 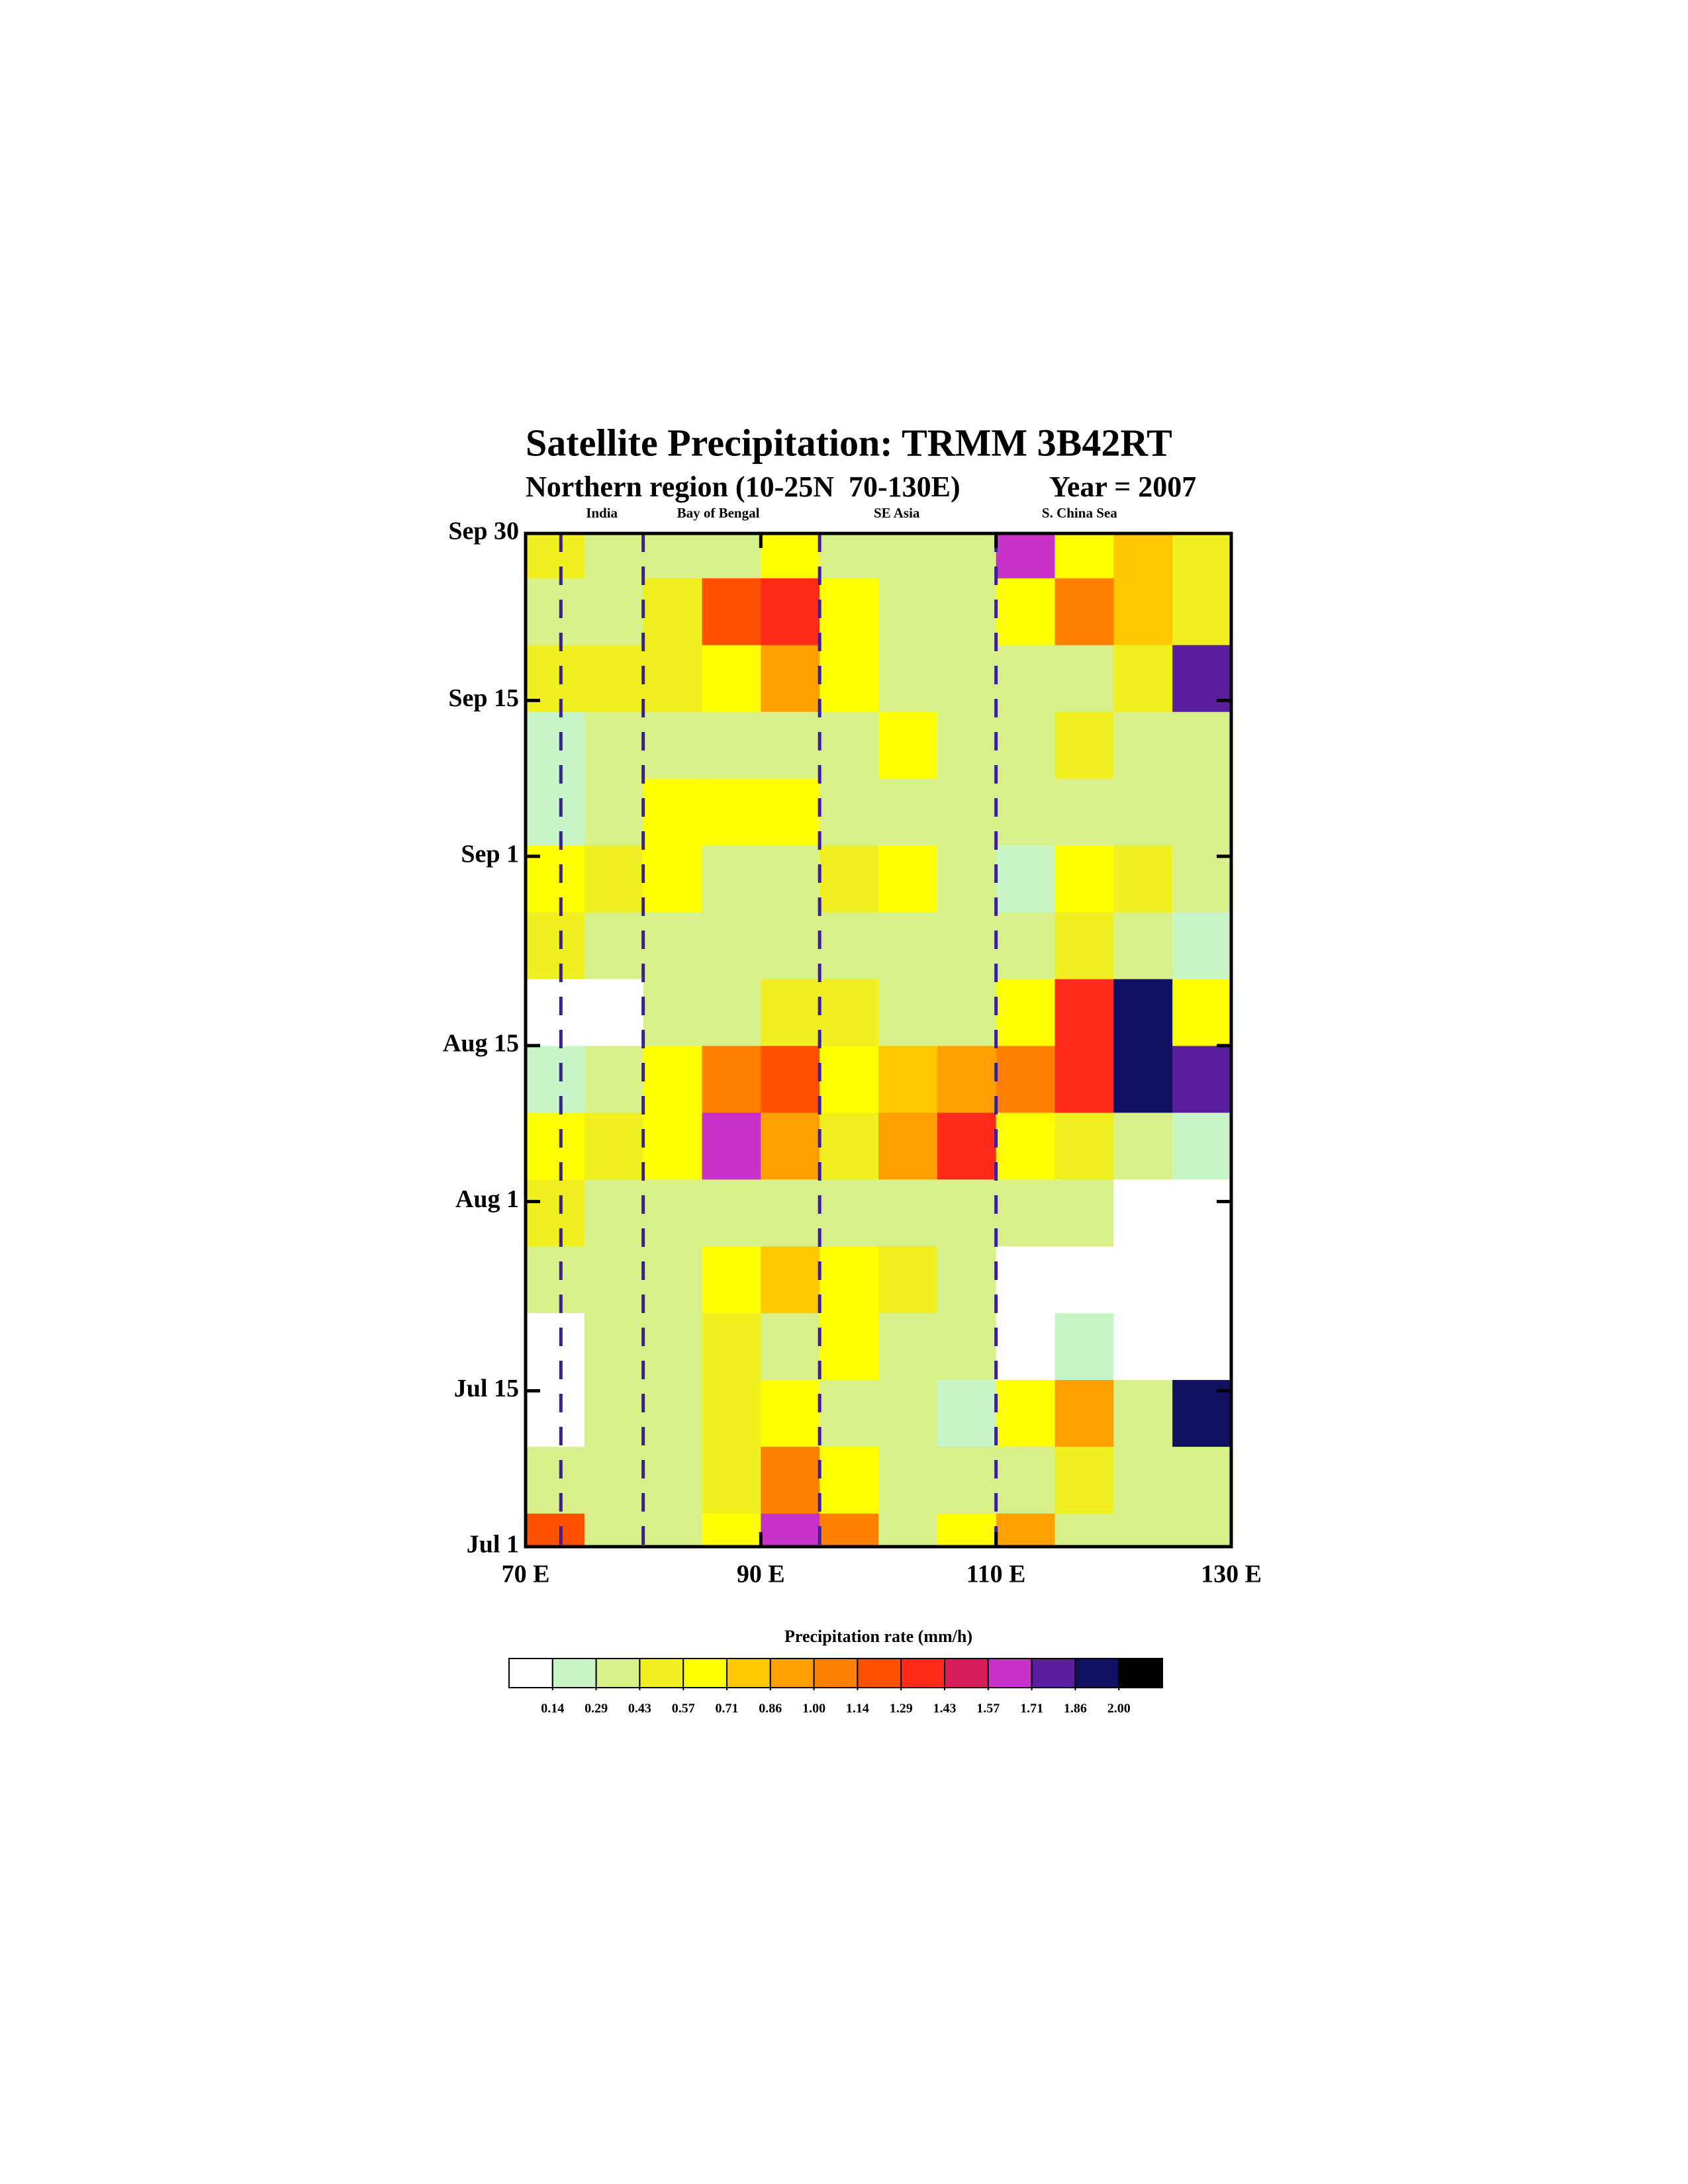 What do you see at coordinates (526, 1575) in the screenshot?
I see `x-tick-label: 70 E` at bounding box center [526, 1575].